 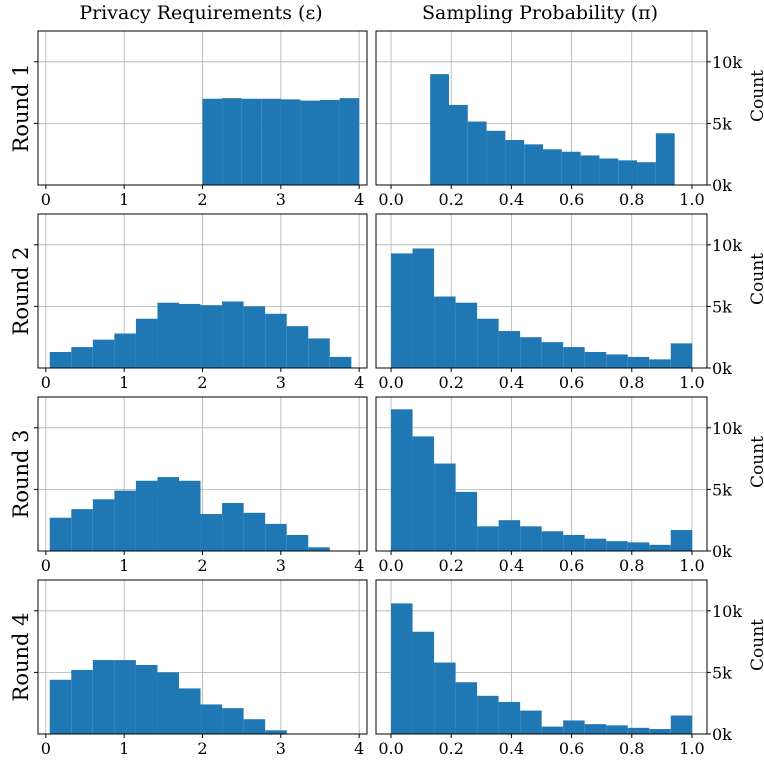 I want to click on xtick-label-r2-eps-1: 1, so click(x=124, y=382).